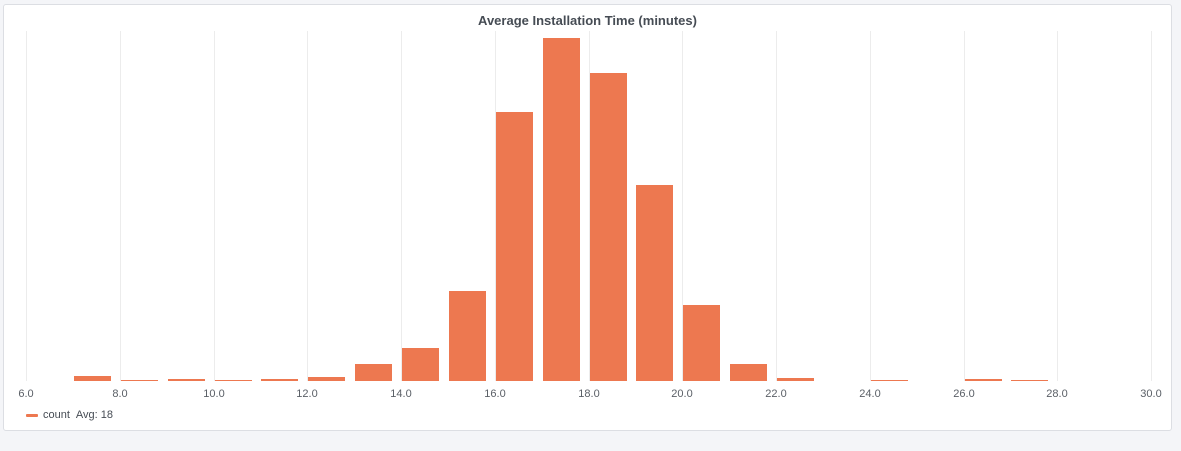 This screenshot has width=1181, height=451. What do you see at coordinates (589, 394) in the screenshot?
I see `x-tick-label: 18.0` at bounding box center [589, 394].